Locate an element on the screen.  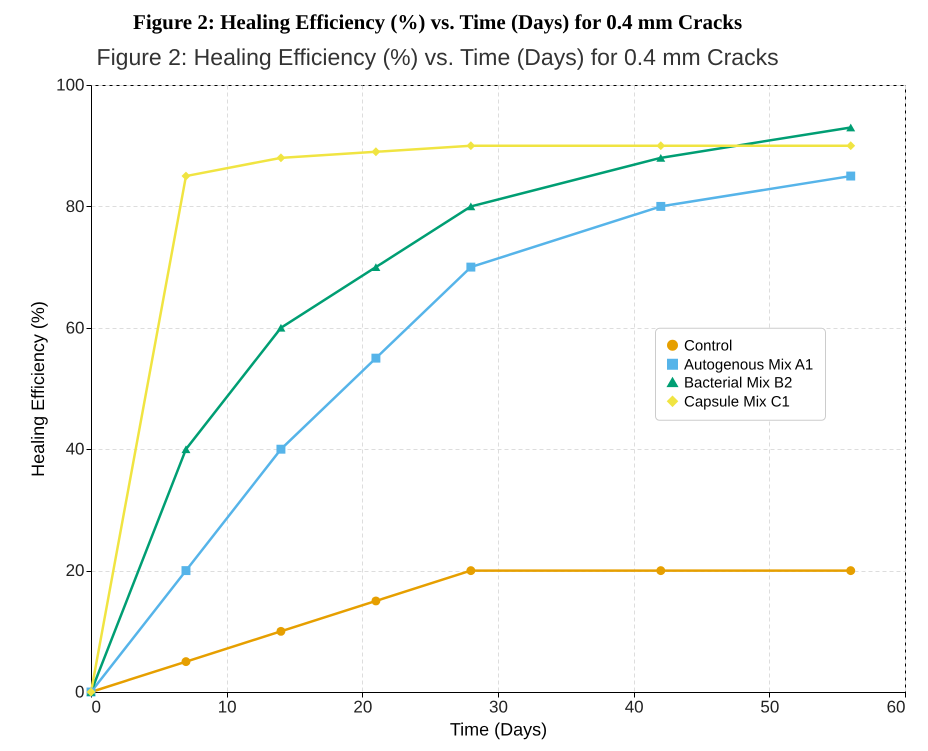
legend-label: Autogenous Mix A1 is located at coordinates (749, 365).